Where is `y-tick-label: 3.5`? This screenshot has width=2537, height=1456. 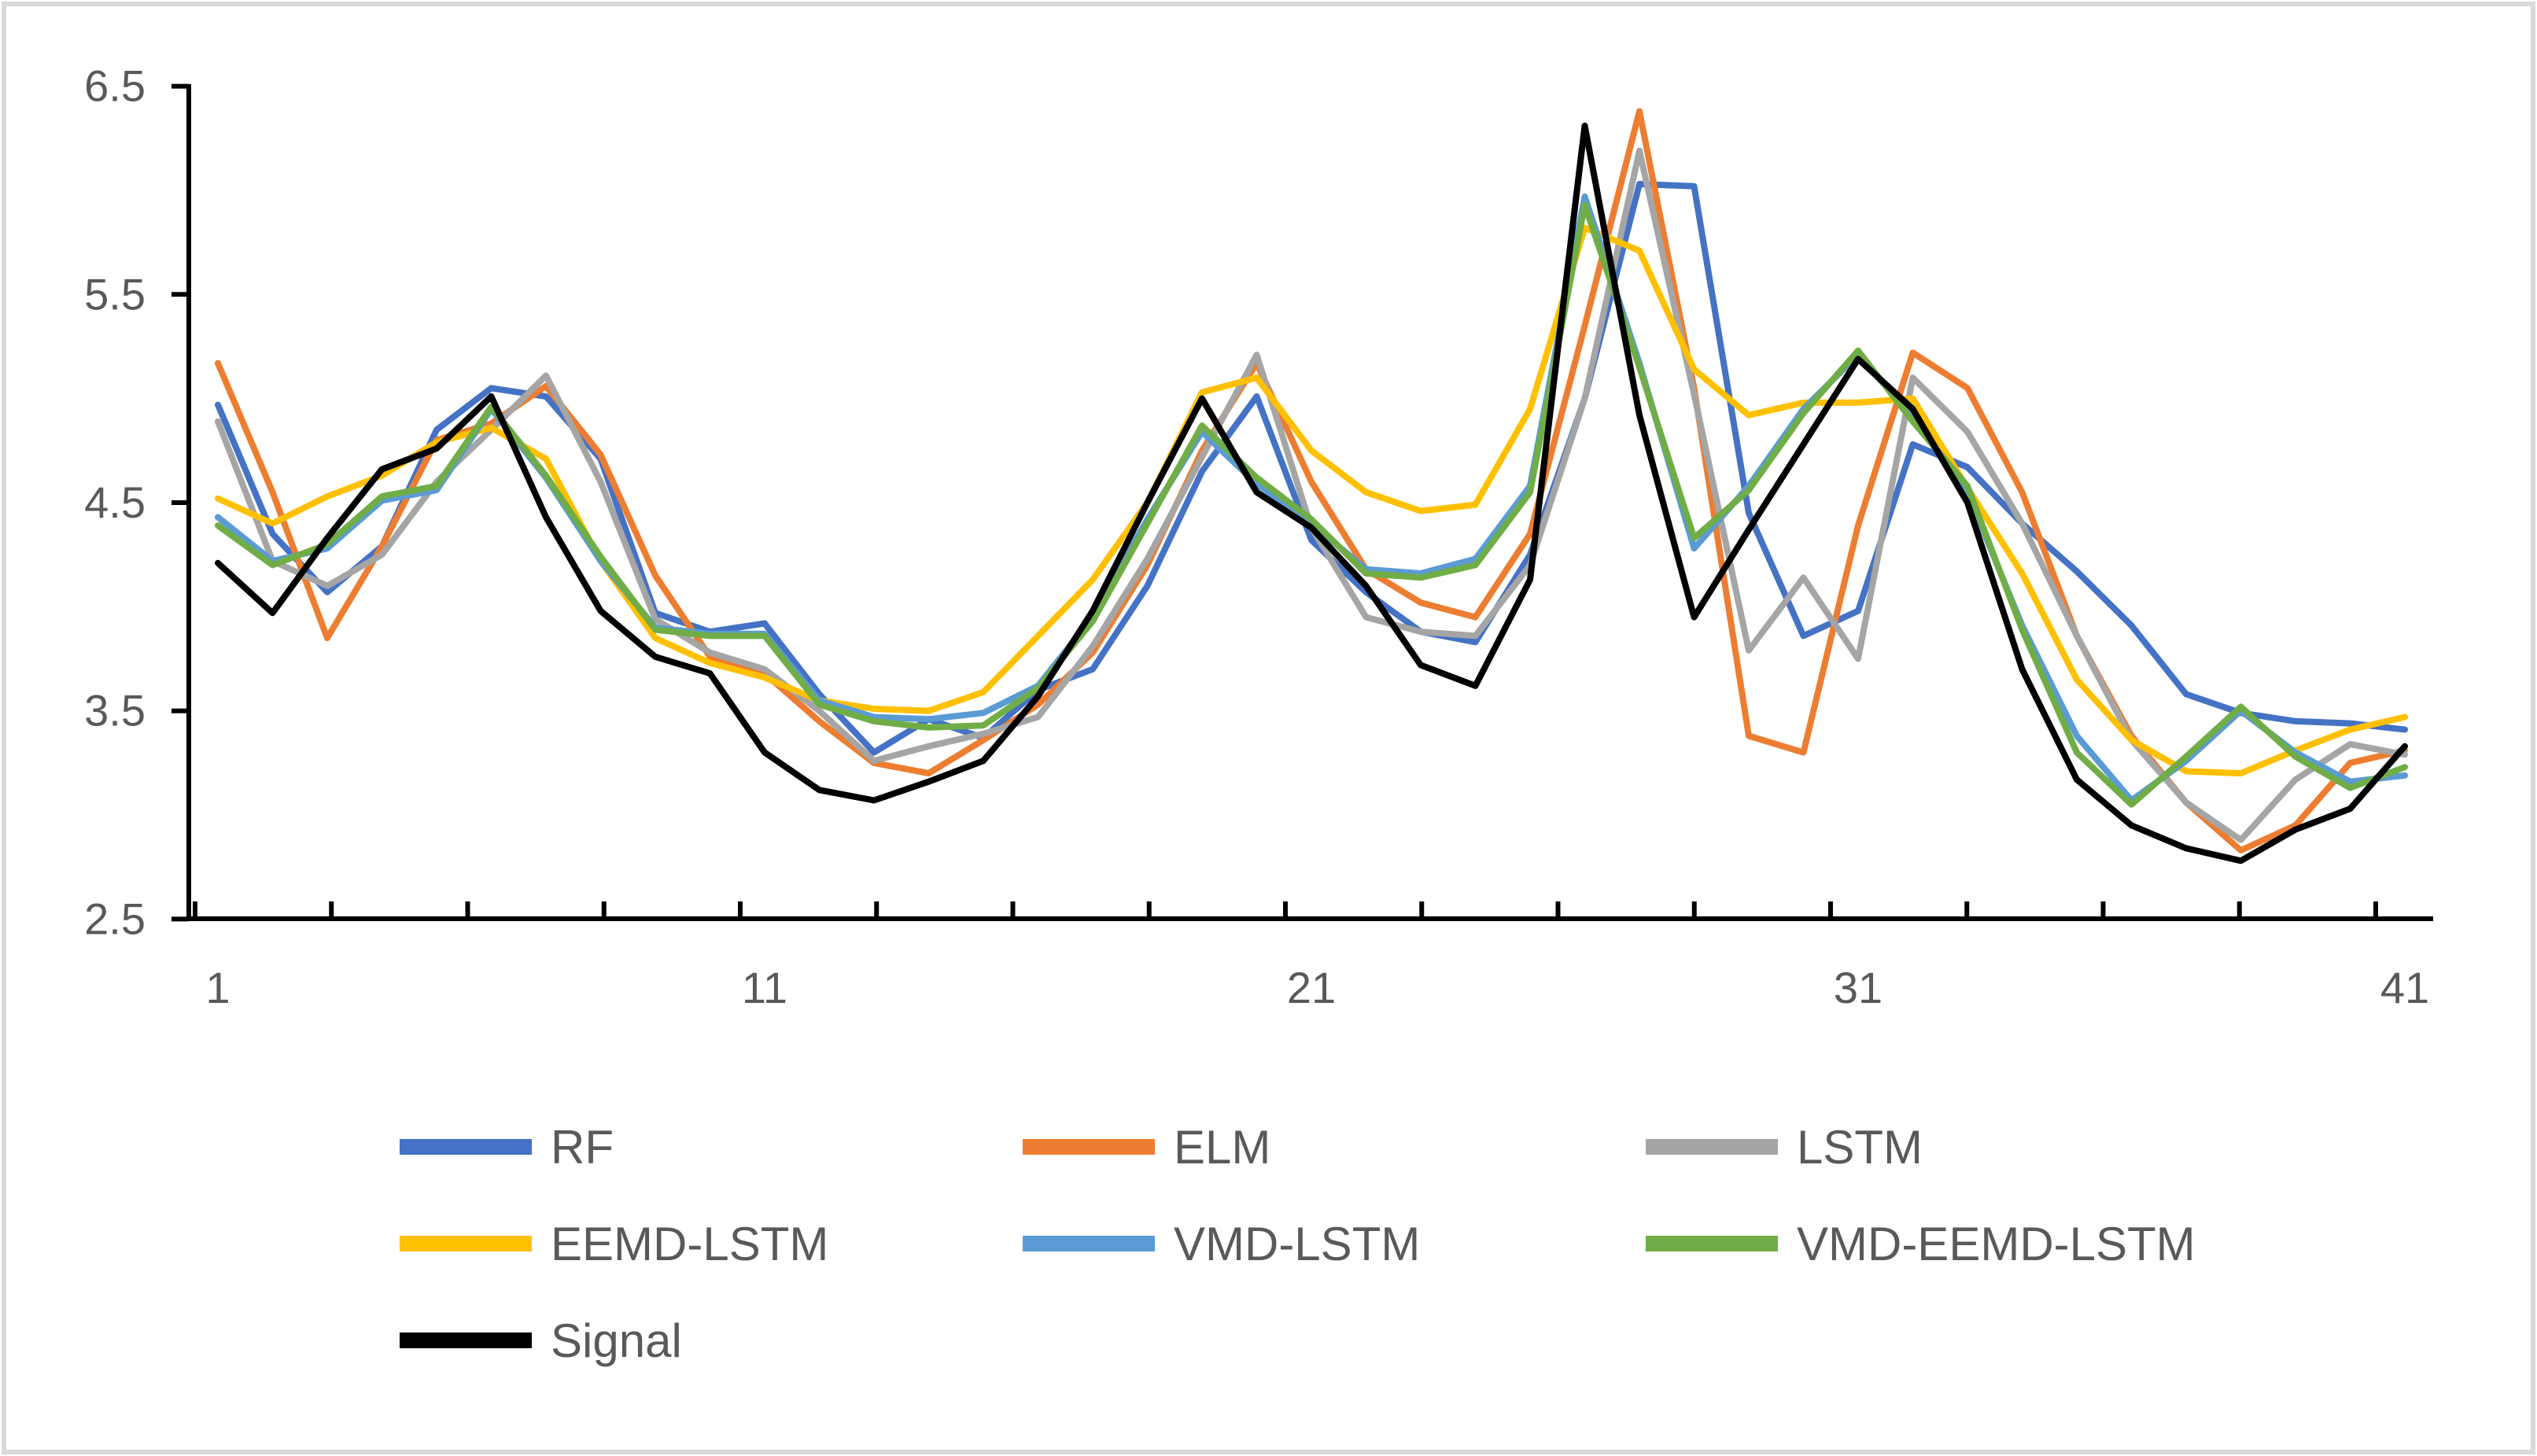
y-tick-label: 3.5 is located at coordinates (115, 710).